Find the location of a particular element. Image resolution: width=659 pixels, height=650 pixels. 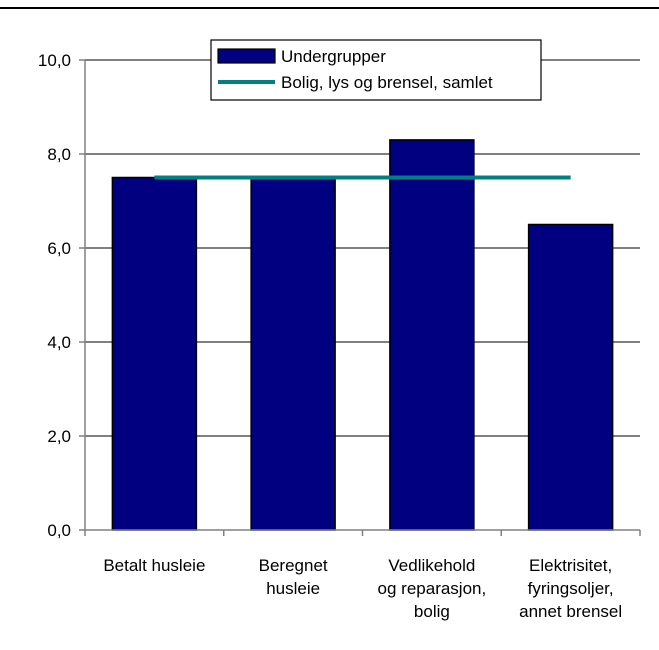

y-tick-label: 4,0 is located at coordinates (59, 342).